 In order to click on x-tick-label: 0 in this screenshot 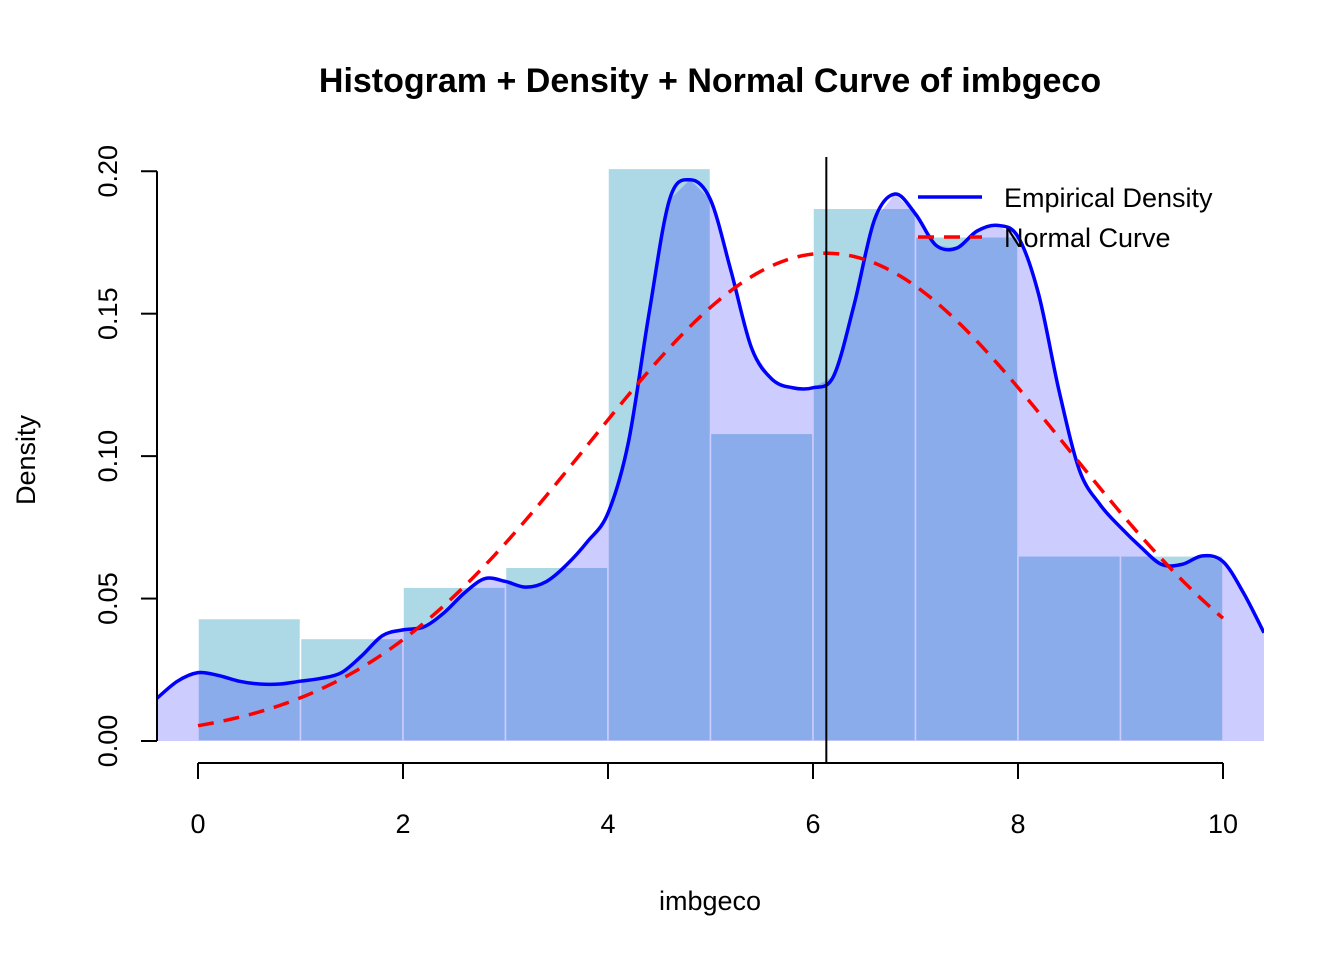, I will do `click(197, 824)`.